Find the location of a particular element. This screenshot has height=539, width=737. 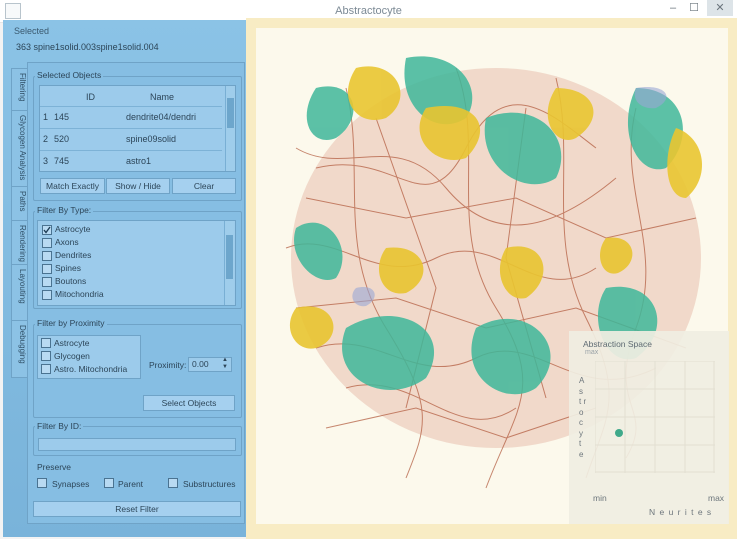

proximity-spinbox: 0.00 ▲ ▼ is located at coordinates (210, 364).